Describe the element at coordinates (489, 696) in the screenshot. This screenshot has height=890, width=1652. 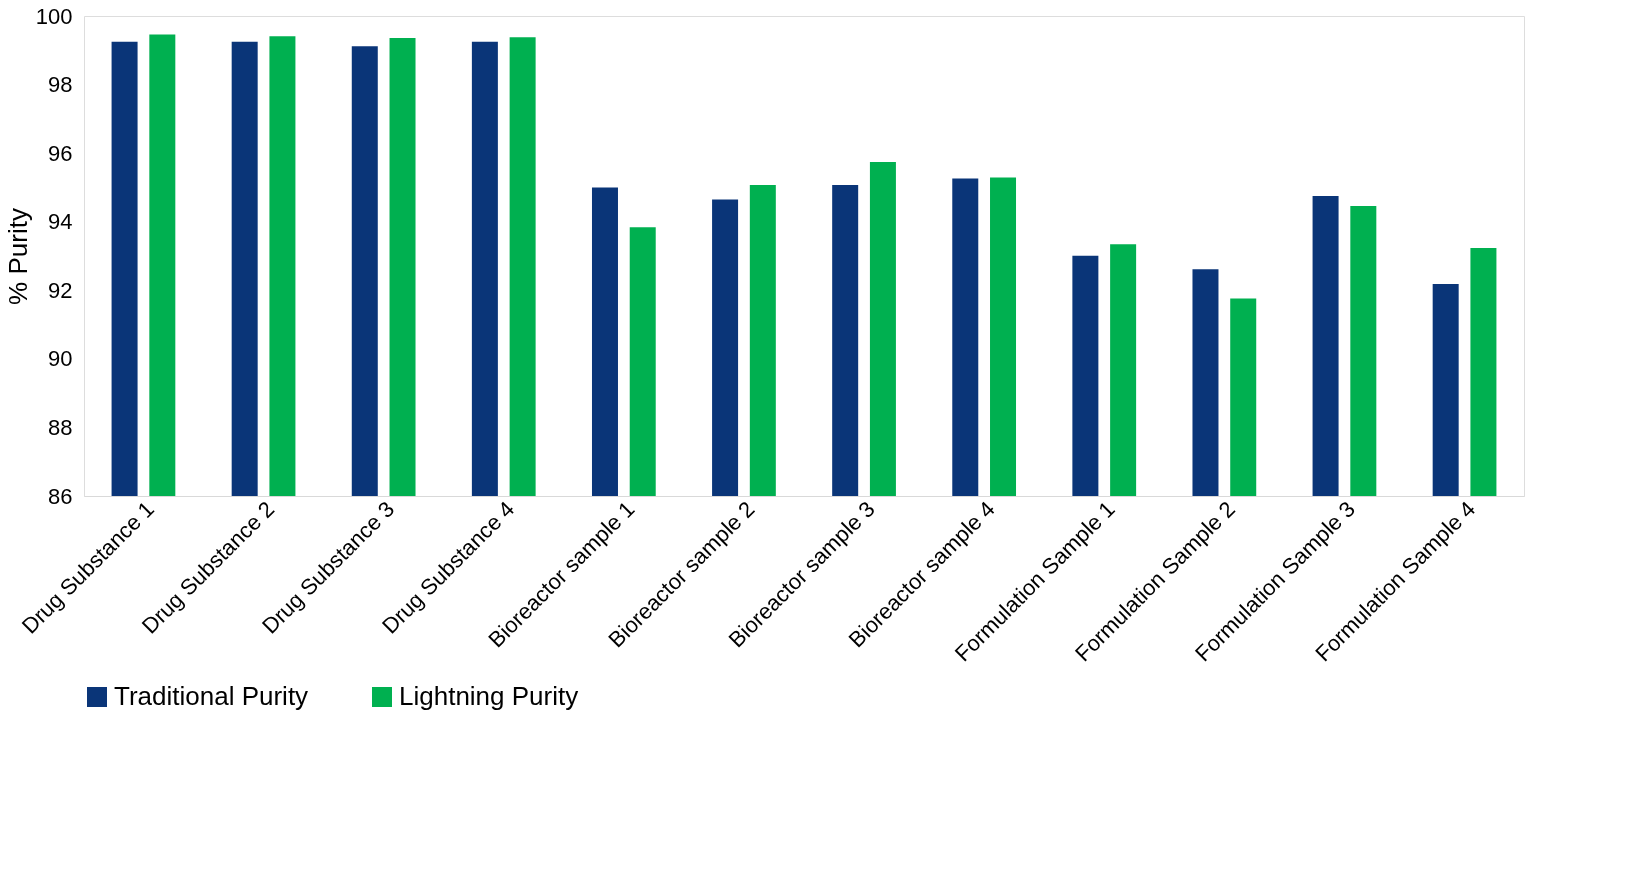
I see `legend-label: Lightning Purity` at that location.